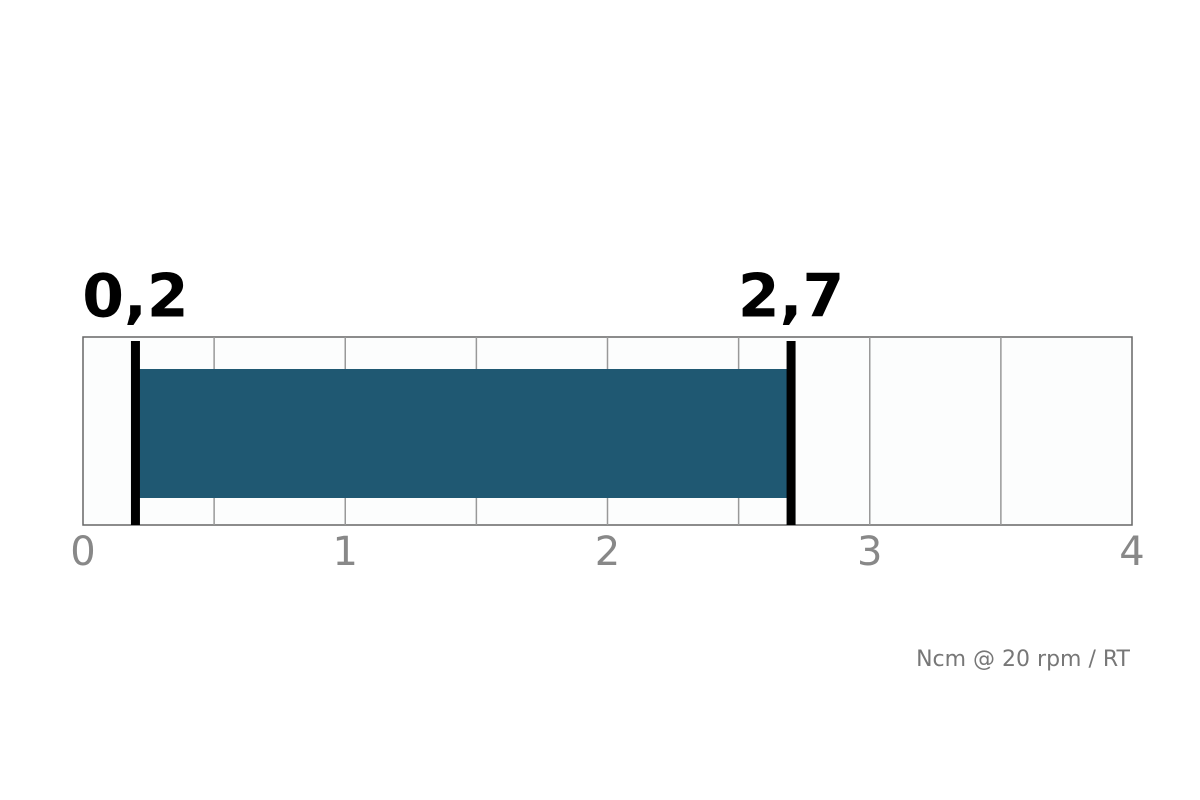 The height and width of the screenshot is (800, 1200). I want to click on x-tick-label: 3, so click(869, 552).